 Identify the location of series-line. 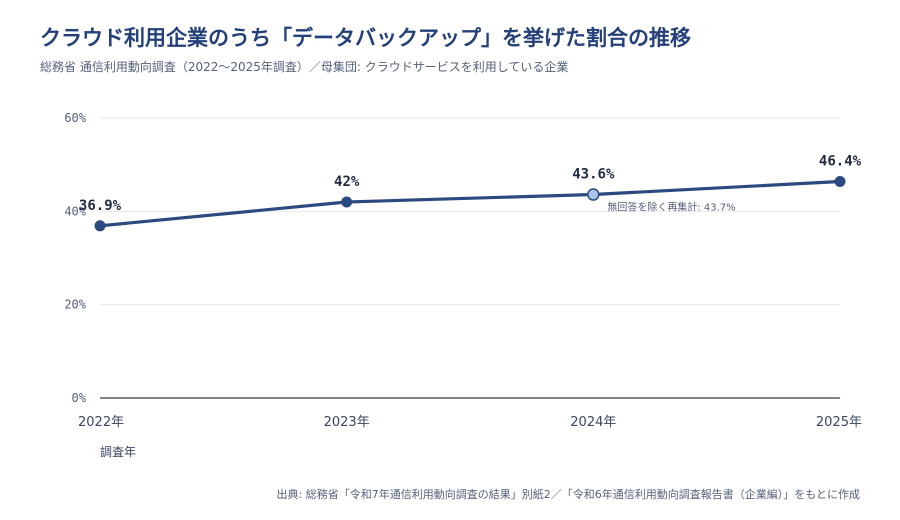
(470, 203).